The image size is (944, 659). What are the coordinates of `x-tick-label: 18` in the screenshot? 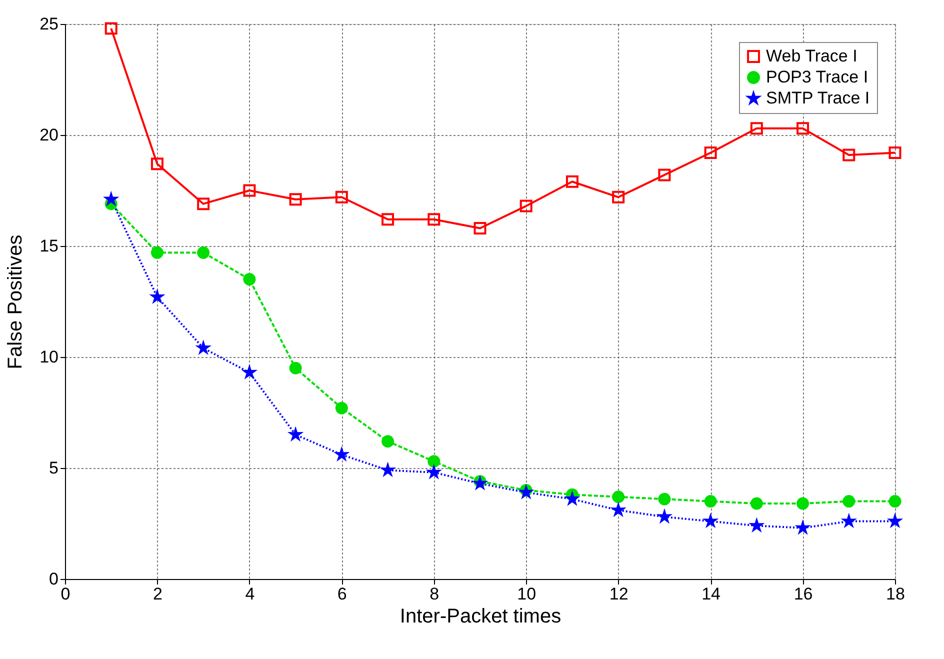 It's located at (895, 594).